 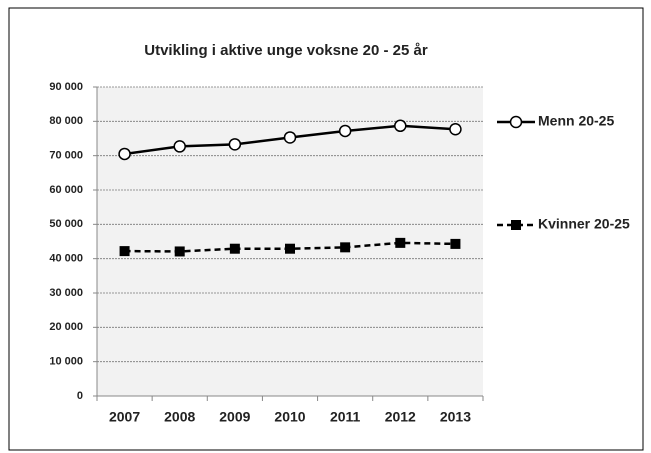 What do you see at coordinates (234, 417) in the screenshot?
I see `x-tick-label: 2009` at bounding box center [234, 417].